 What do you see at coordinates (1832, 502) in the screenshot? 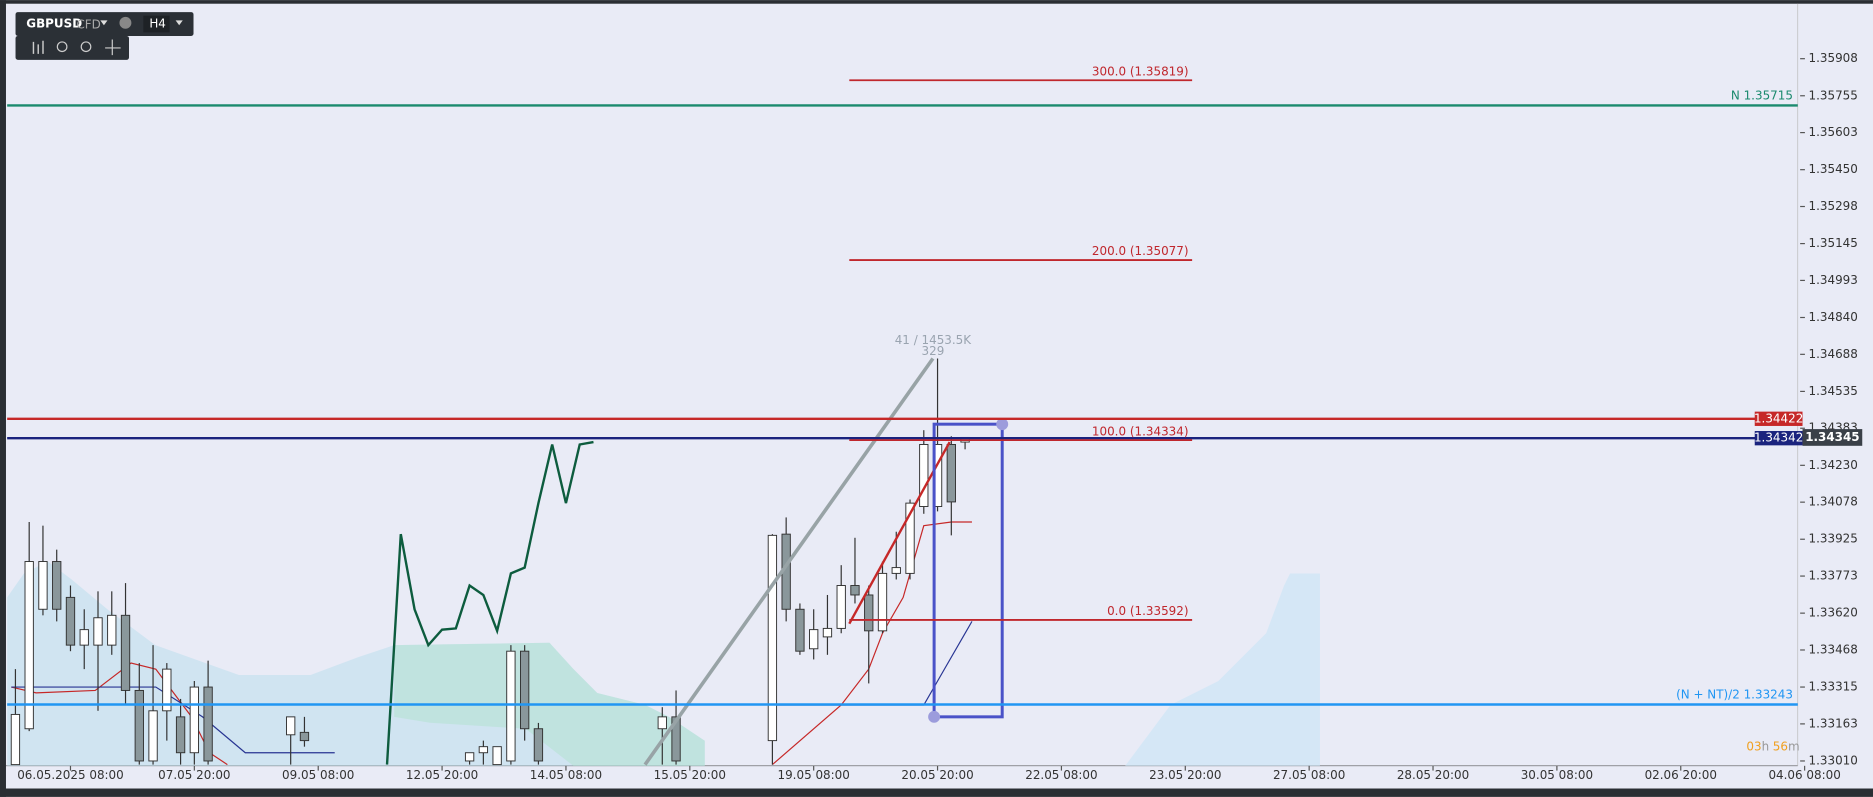
I see `y-tick-label: 1.34078` at bounding box center [1832, 502].